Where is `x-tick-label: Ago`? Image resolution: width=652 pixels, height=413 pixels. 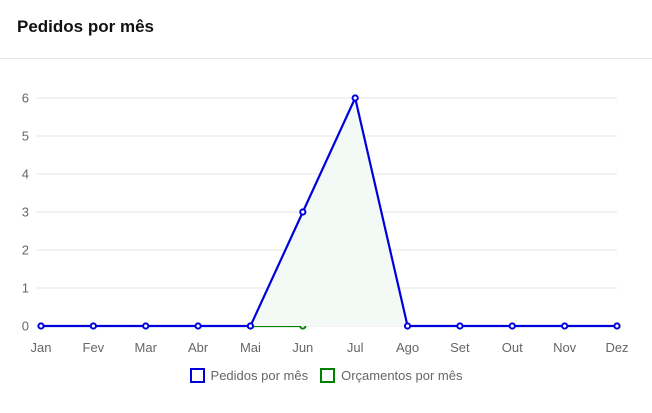
x-tick-label: Ago is located at coordinates (407, 347).